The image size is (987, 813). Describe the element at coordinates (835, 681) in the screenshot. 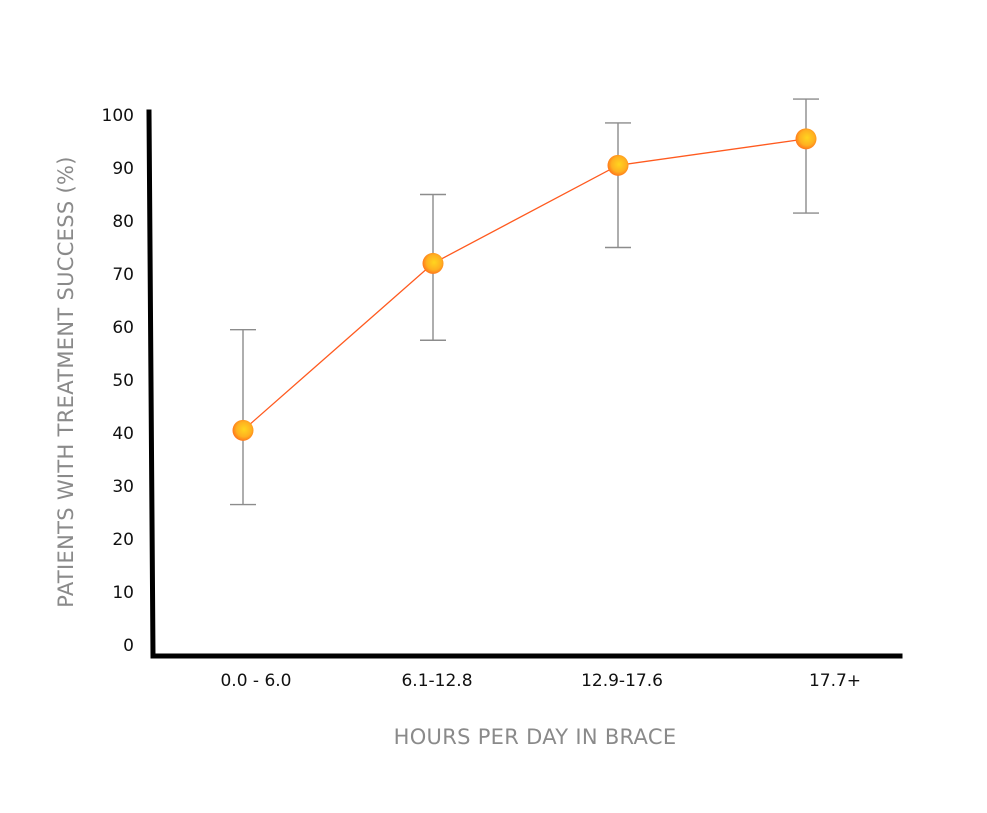

I see `x-tick-label: 17.7+` at that location.